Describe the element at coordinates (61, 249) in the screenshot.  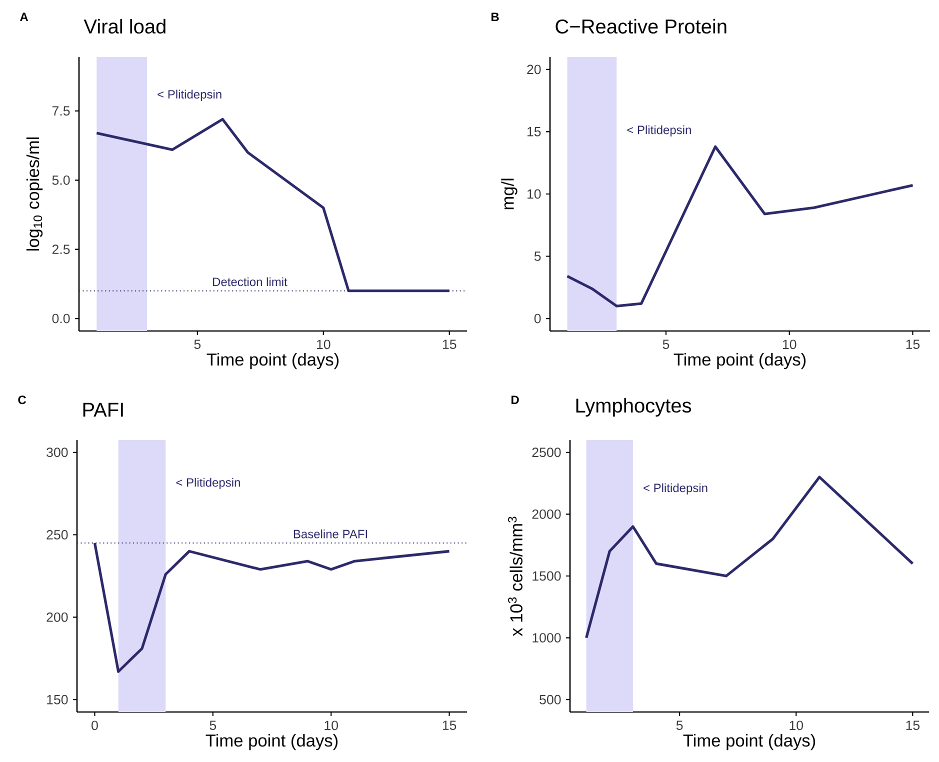
I see `y-tick-label: 2.5` at that location.